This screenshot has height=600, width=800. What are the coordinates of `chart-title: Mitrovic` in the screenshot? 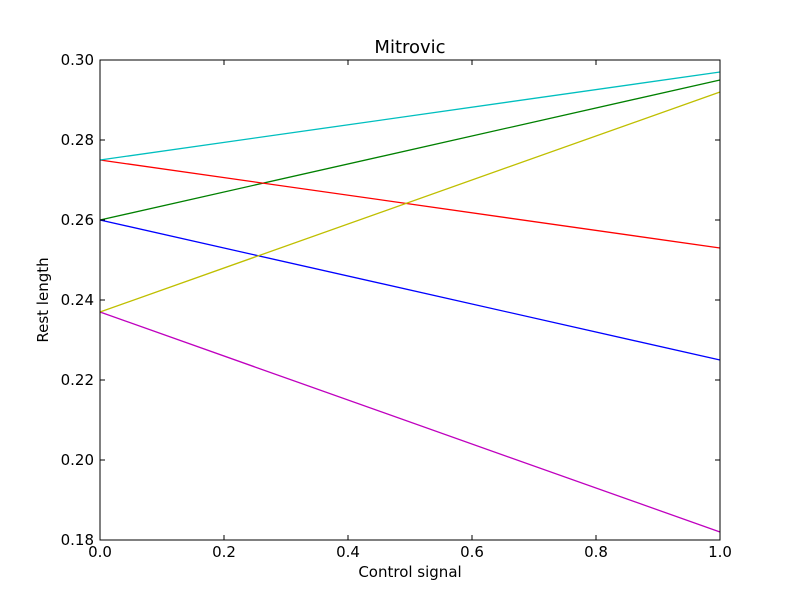 It's located at (409, 47).